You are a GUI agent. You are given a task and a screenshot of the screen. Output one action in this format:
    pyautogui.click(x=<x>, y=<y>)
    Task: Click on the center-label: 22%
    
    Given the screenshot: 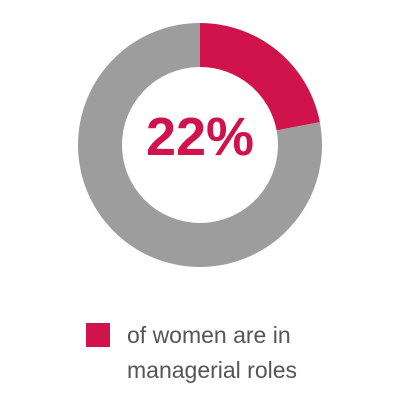 What is the action you would take?
    pyautogui.click(x=200, y=137)
    